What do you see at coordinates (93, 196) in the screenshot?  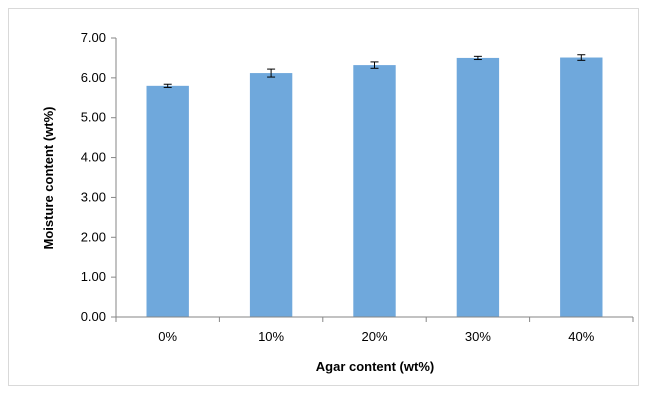 I see `y-tick-label: 3.00` at bounding box center [93, 196].